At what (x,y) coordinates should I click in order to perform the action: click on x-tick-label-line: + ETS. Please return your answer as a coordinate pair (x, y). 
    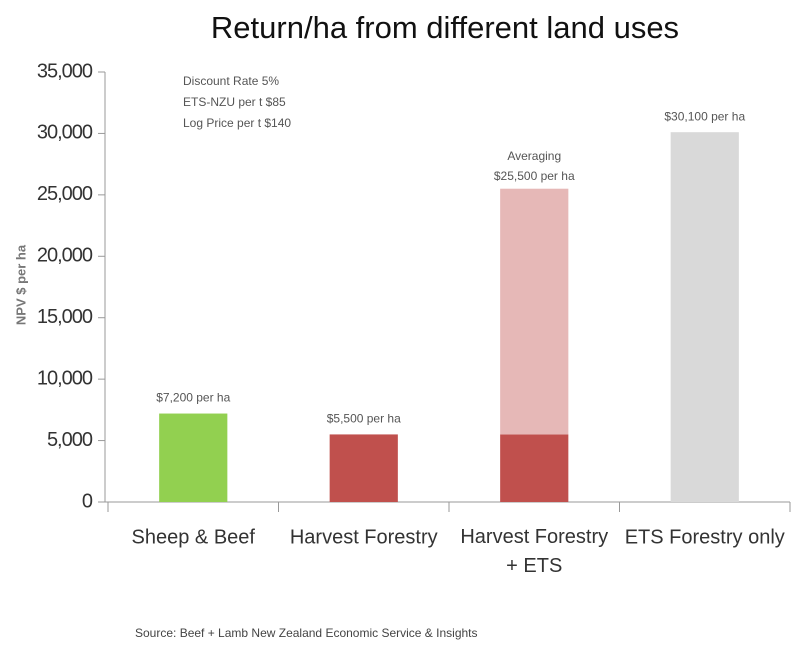
    Looking at the image, I should click on (534, 566).